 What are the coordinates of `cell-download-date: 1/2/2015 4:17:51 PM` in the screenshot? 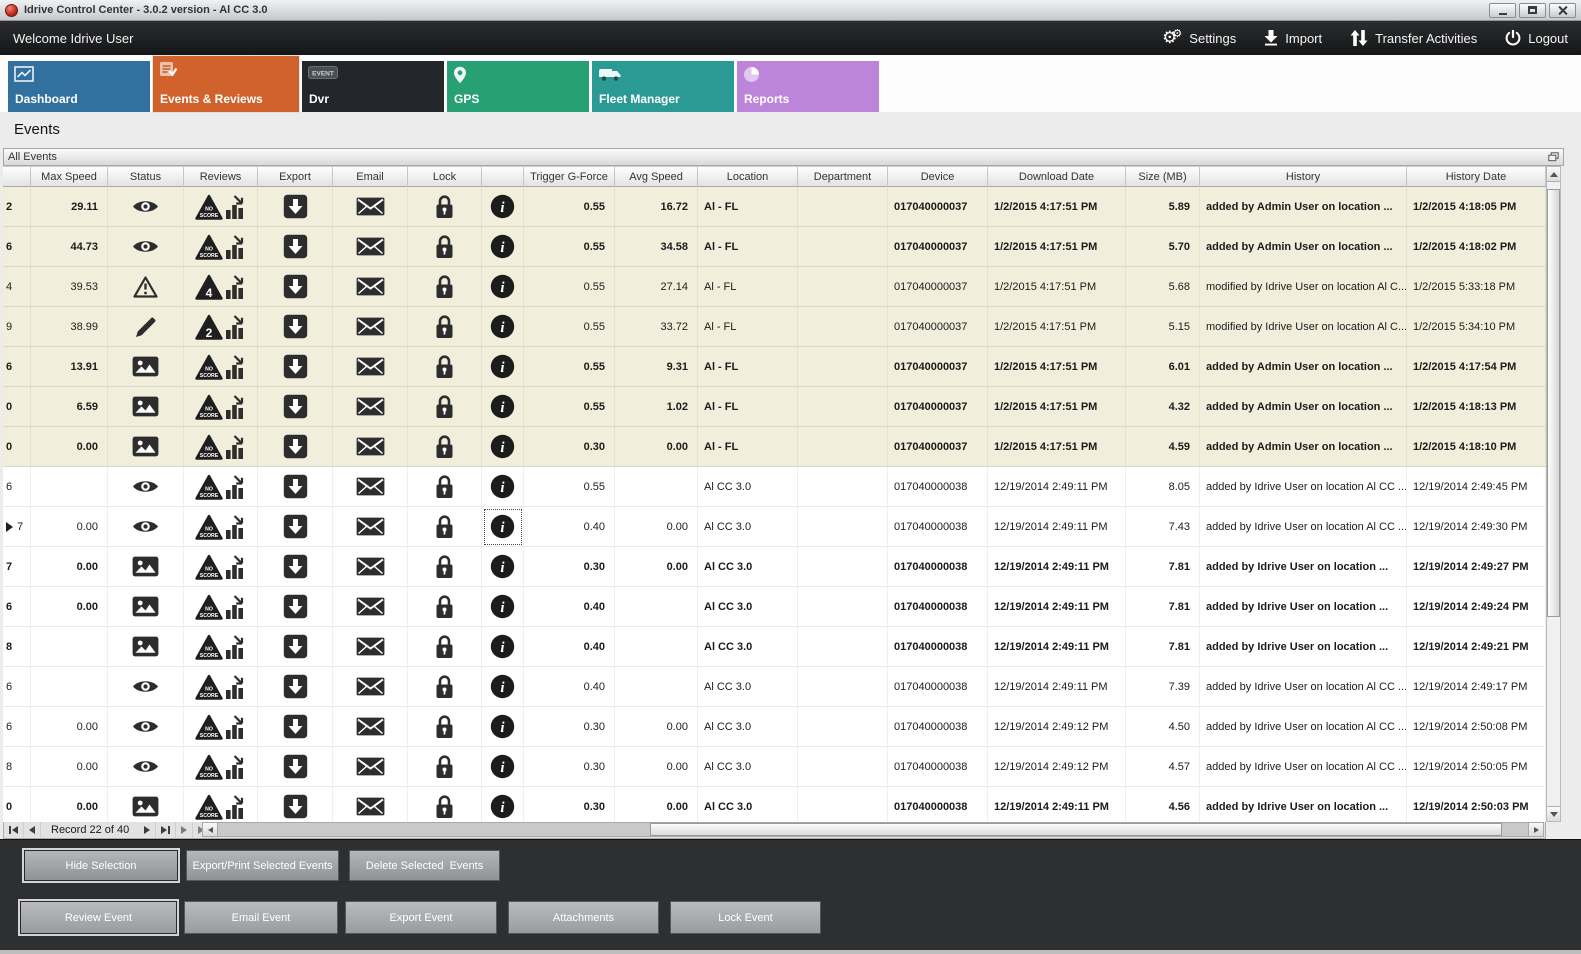 It's located at (1057, 447).